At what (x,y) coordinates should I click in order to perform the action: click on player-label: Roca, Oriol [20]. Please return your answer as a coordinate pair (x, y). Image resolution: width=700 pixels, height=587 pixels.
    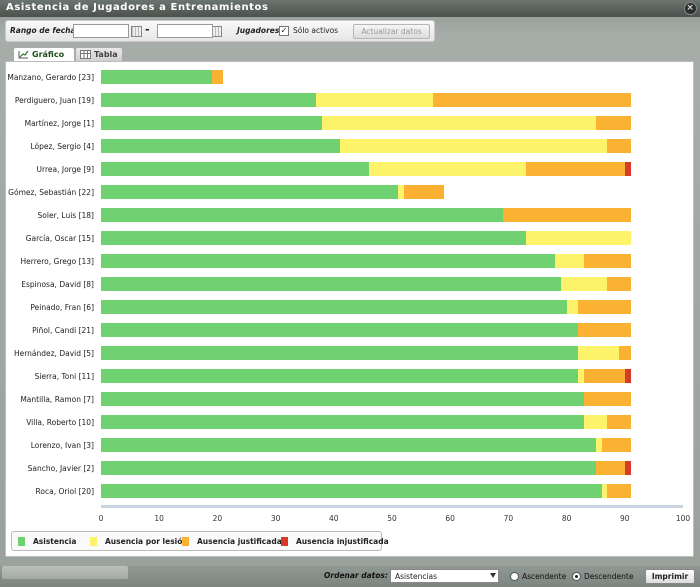
    Looking at the image, I should click on (64, 491).